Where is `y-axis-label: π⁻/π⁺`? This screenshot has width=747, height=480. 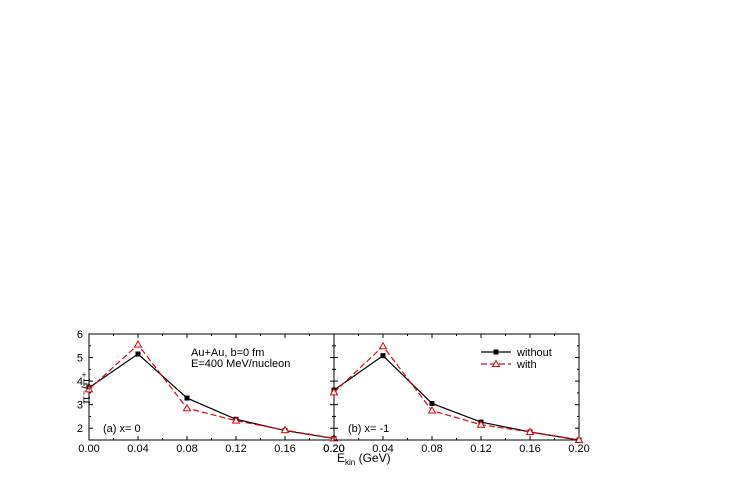
y-axis-label: π⁻/π⁺ is located at coordinates (86, 388).